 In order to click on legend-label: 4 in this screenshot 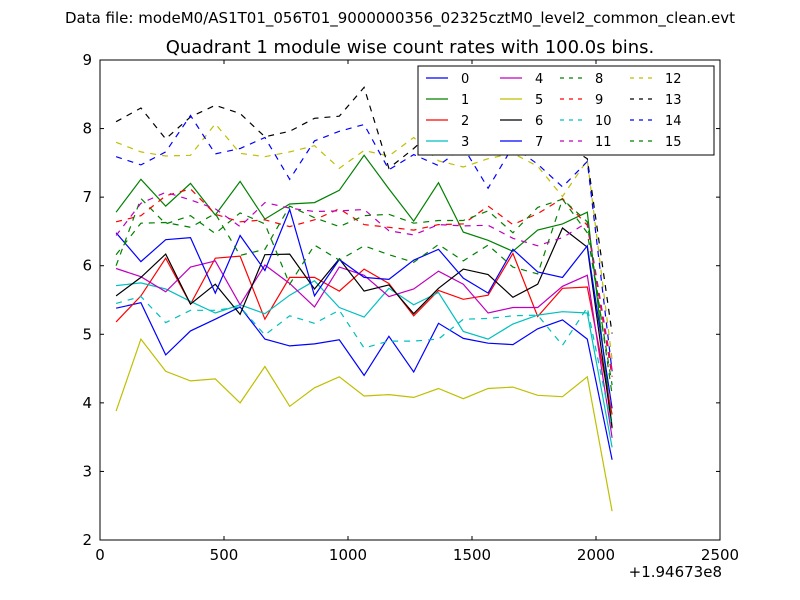, I will do `click(539, 79)`.